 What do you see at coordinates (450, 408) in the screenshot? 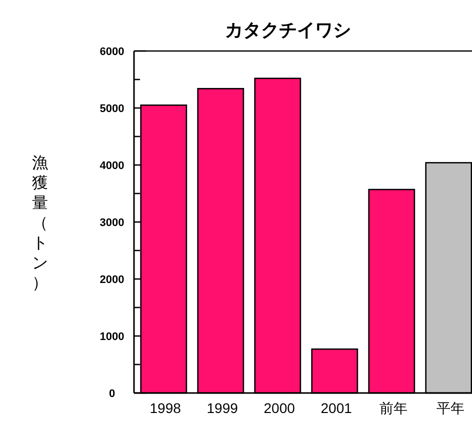
I see `x-tick-label: 平年` at bounding box center [450, 408].